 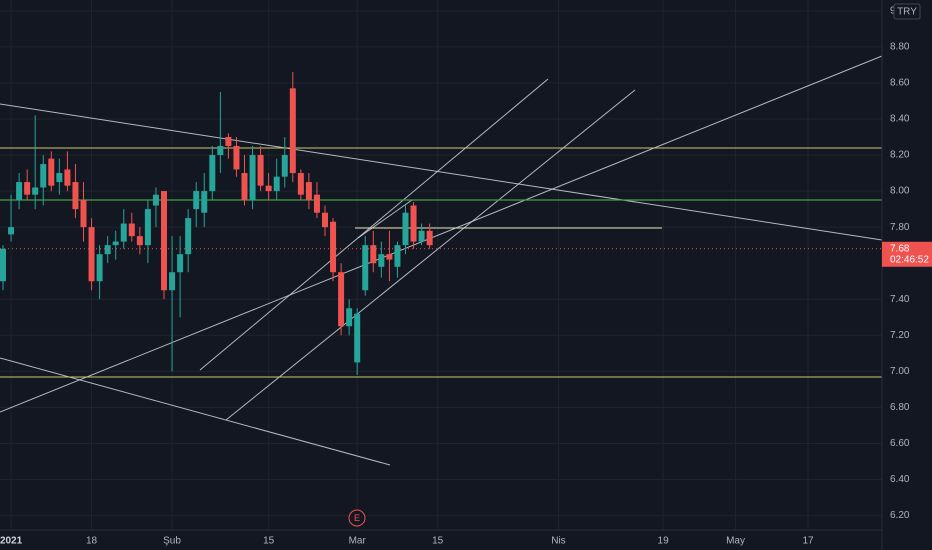 I want to click on x-tick-label: Nis, so click(x=558, y=541).